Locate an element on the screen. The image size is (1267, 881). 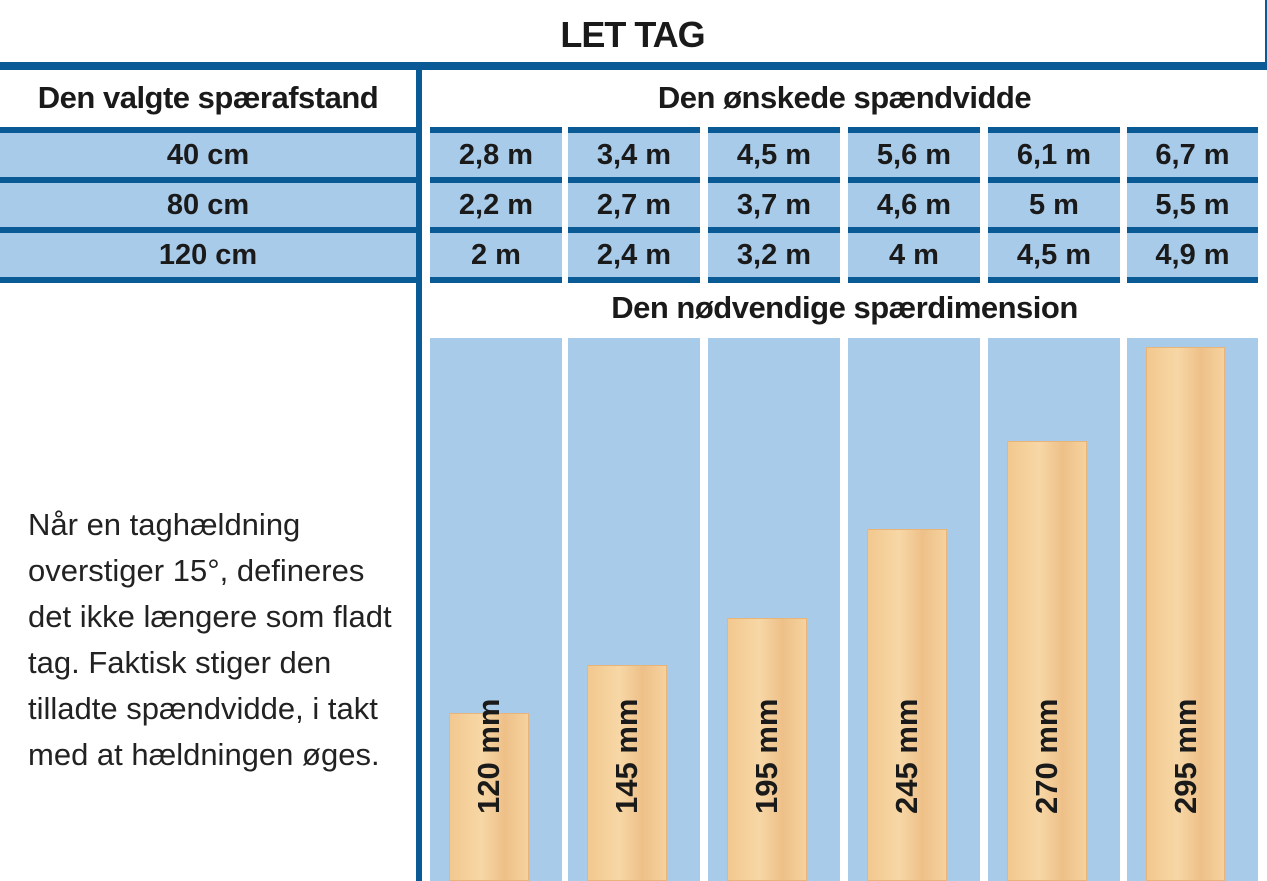
dimension-column: 295 mm is located at coordinates (1192, 609).